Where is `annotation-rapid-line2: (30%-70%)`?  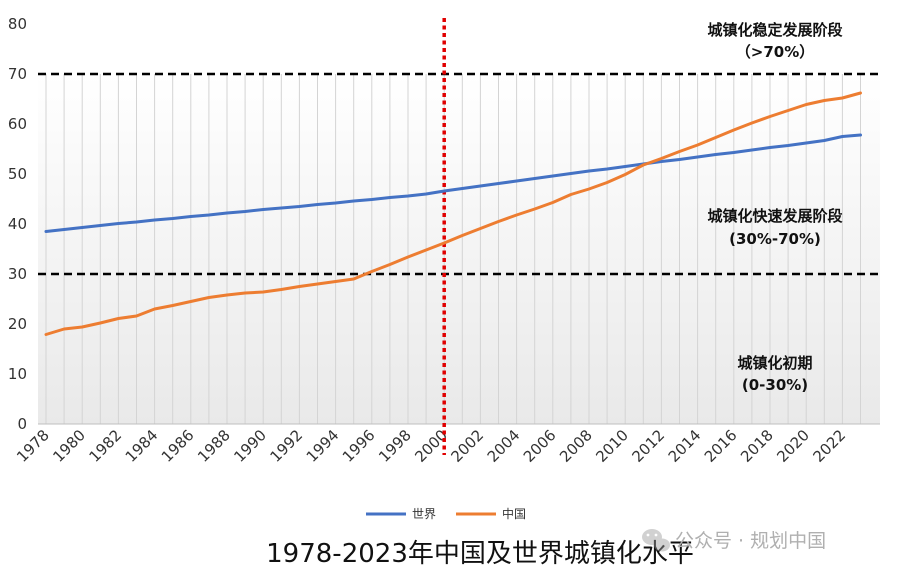 annotation-rapid-line2: (30%-70%) is located at coordinates (775, 239).